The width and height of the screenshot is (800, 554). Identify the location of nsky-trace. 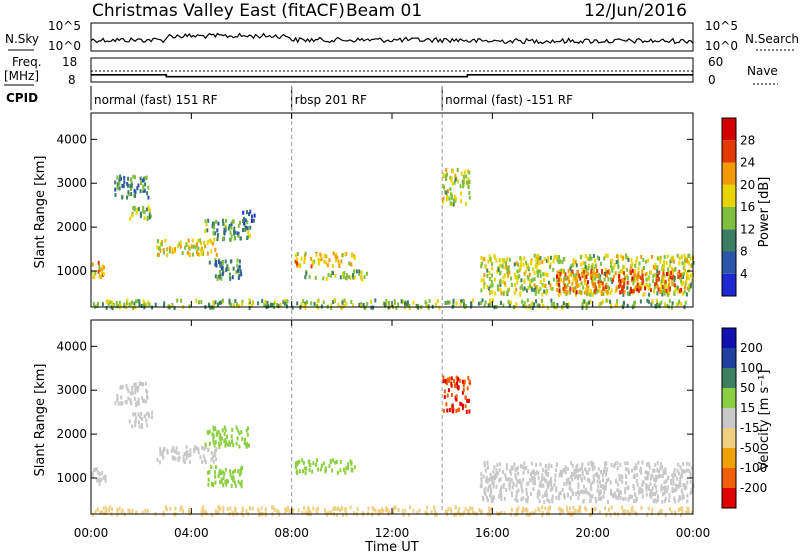
(392, 38).